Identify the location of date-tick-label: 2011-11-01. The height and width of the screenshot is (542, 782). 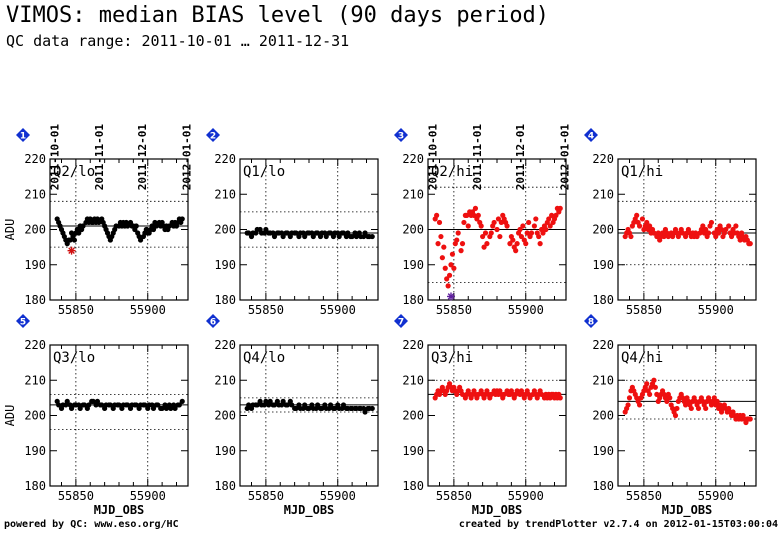
(477, 157).